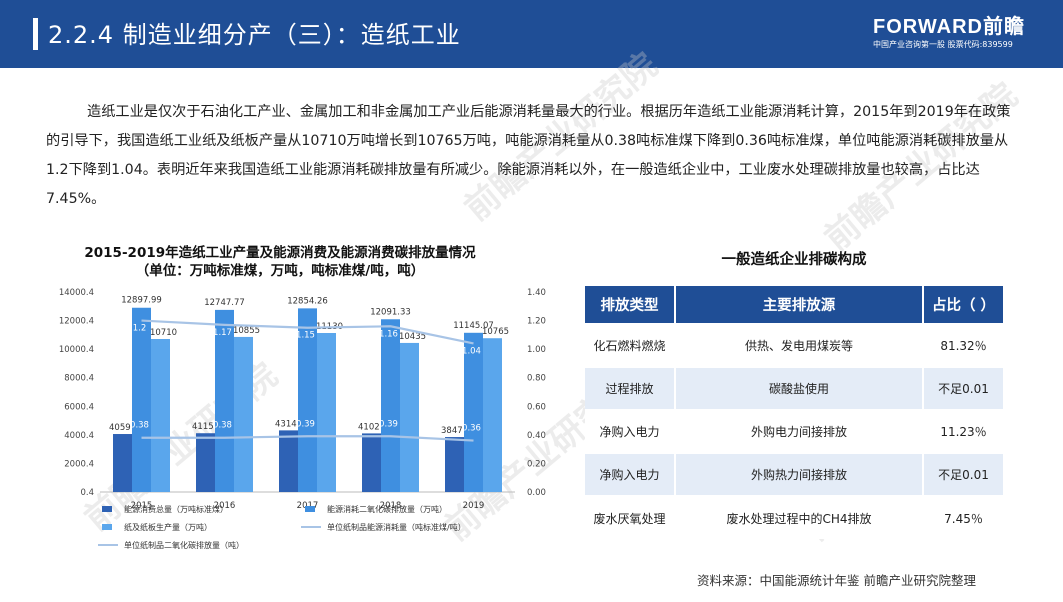  I want to click on legend-label: 能源消耗二氧化碳排放量（万吨）, so click(387, 509).